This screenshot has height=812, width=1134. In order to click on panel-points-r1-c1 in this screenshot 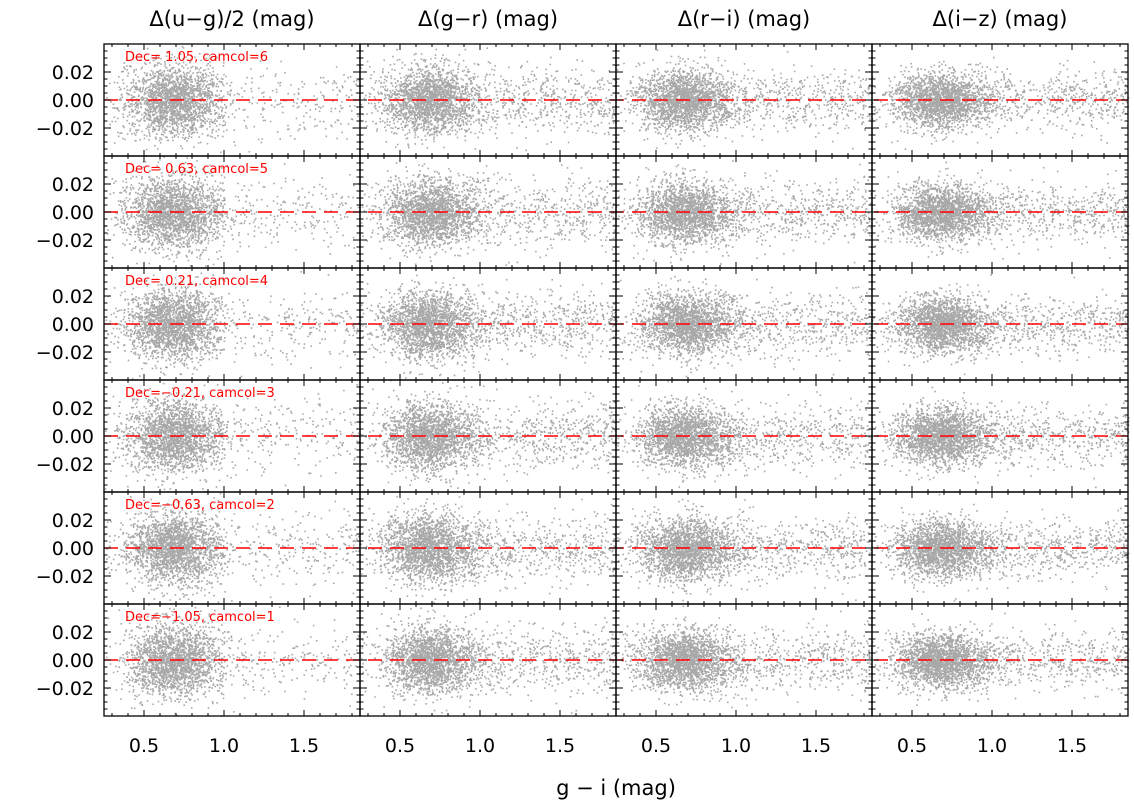, I will do `click(234, 101)`.